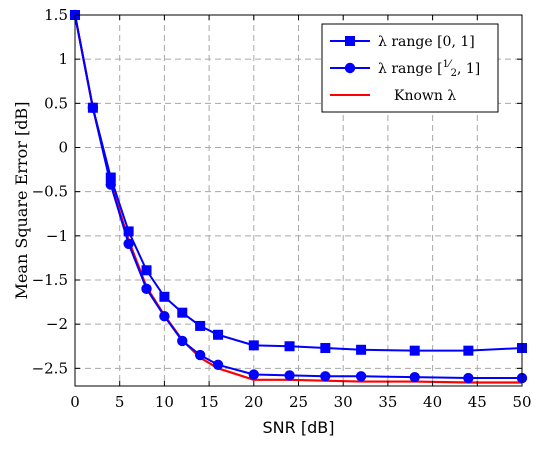 The height and width of the screenshot is (451, 545). What do you see at coordinates (521, 402) in the screenshot?
I see `x-tick-label: 50` at bounding box center [521, 402].